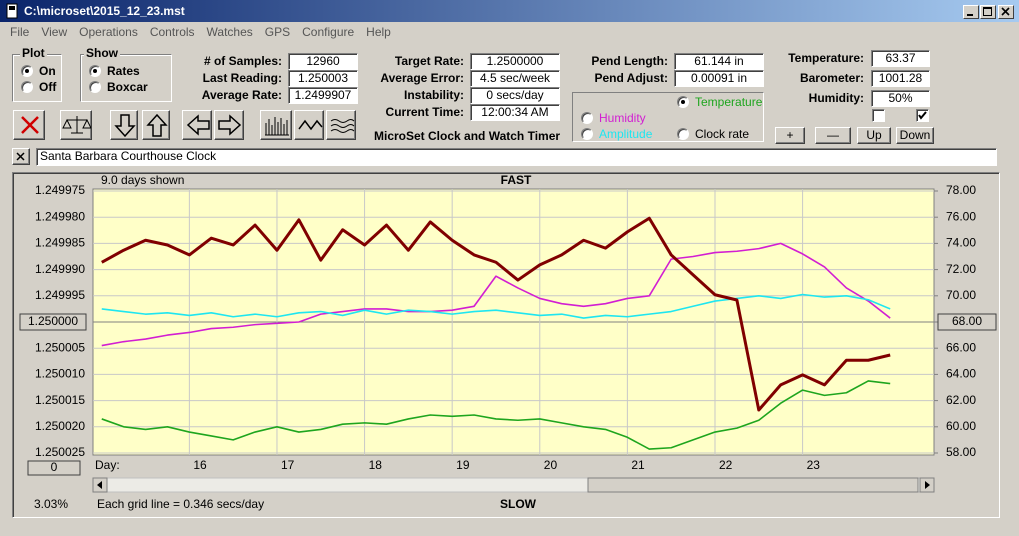  What do you see at coordinates (12, 11) in the screenshot?
I see `app-icon` at bounding box center [12, 11].